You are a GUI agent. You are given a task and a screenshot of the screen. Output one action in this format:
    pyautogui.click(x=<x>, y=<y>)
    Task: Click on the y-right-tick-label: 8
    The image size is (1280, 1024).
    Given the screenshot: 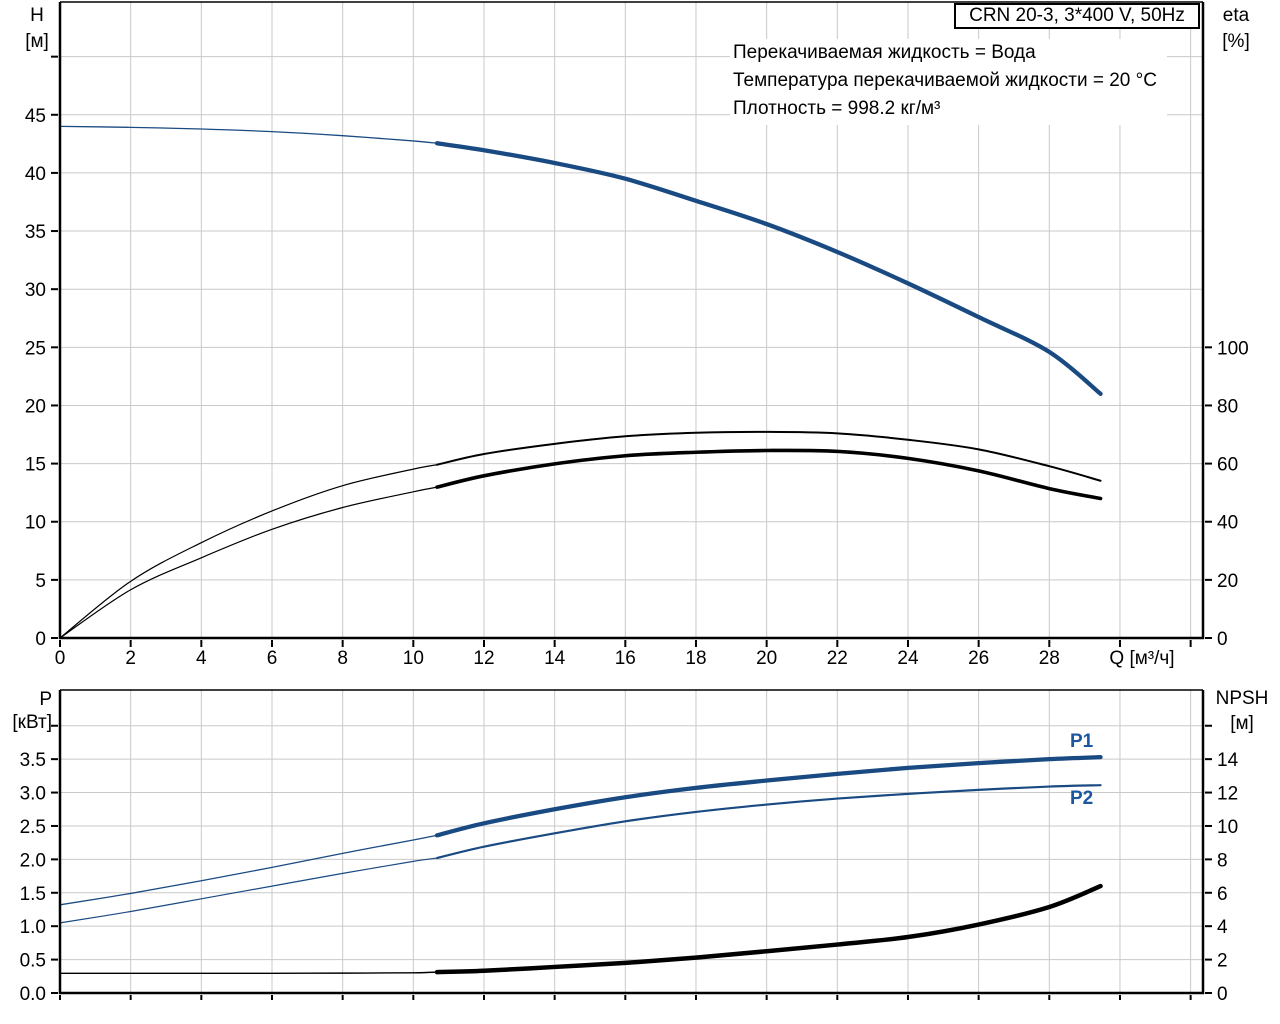 What is the action you would take?
    pyautogui.click(x=1222, y=860)
    